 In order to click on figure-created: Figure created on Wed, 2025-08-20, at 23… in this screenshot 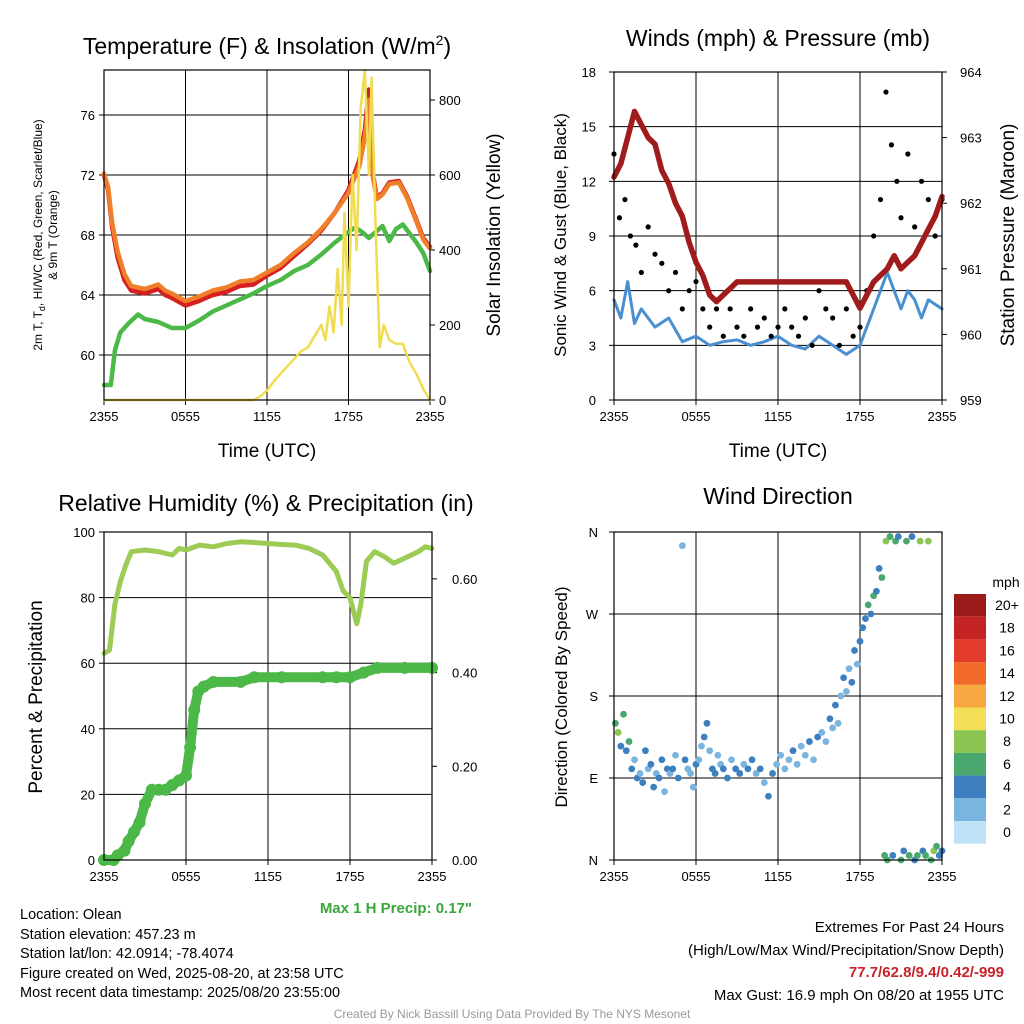, I will do `click(182, 973)`.